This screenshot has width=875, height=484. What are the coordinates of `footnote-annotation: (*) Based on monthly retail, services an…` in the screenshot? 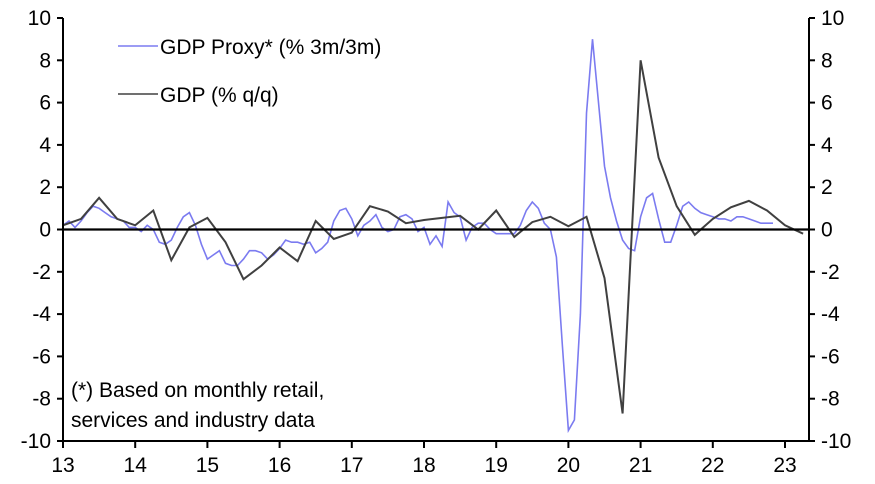 It's located at (197, 405).